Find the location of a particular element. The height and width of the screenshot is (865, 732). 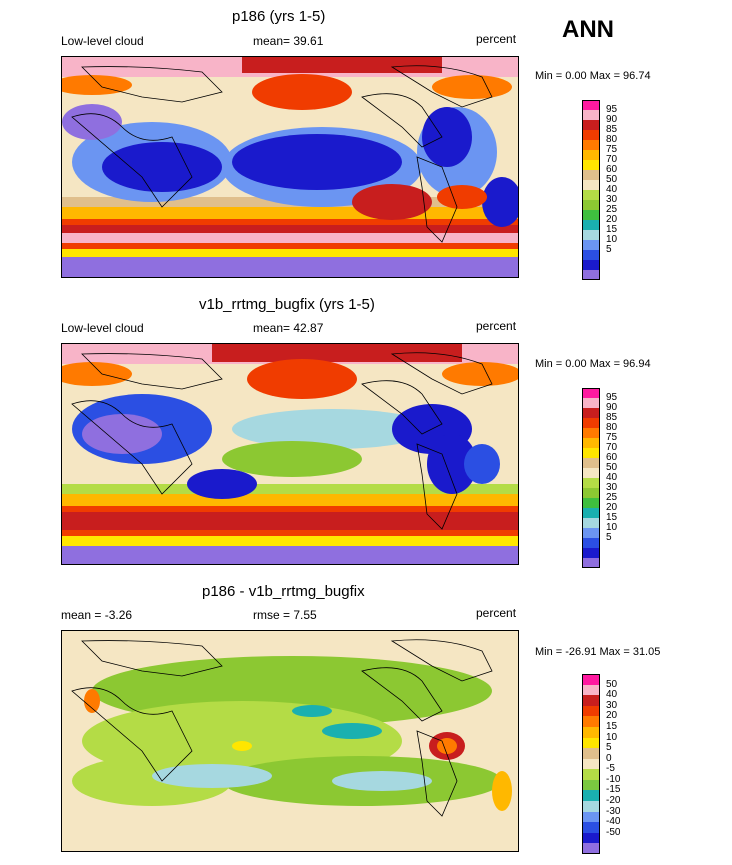

panel2-mean-label: mean= 42.87 is located at coordinates (288, 328).